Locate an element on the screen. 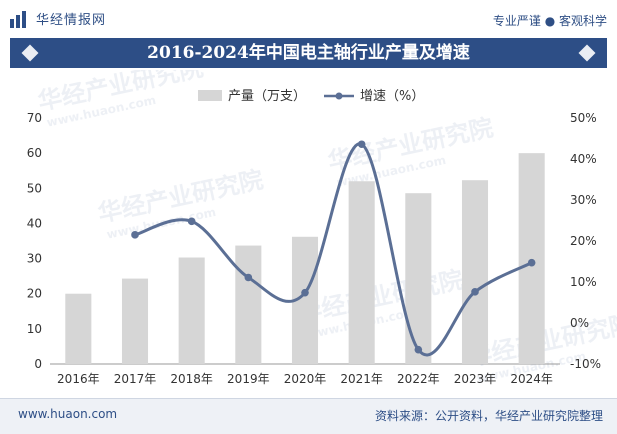  x-tick-label: 2019年 is located at coordinates (248, 379).